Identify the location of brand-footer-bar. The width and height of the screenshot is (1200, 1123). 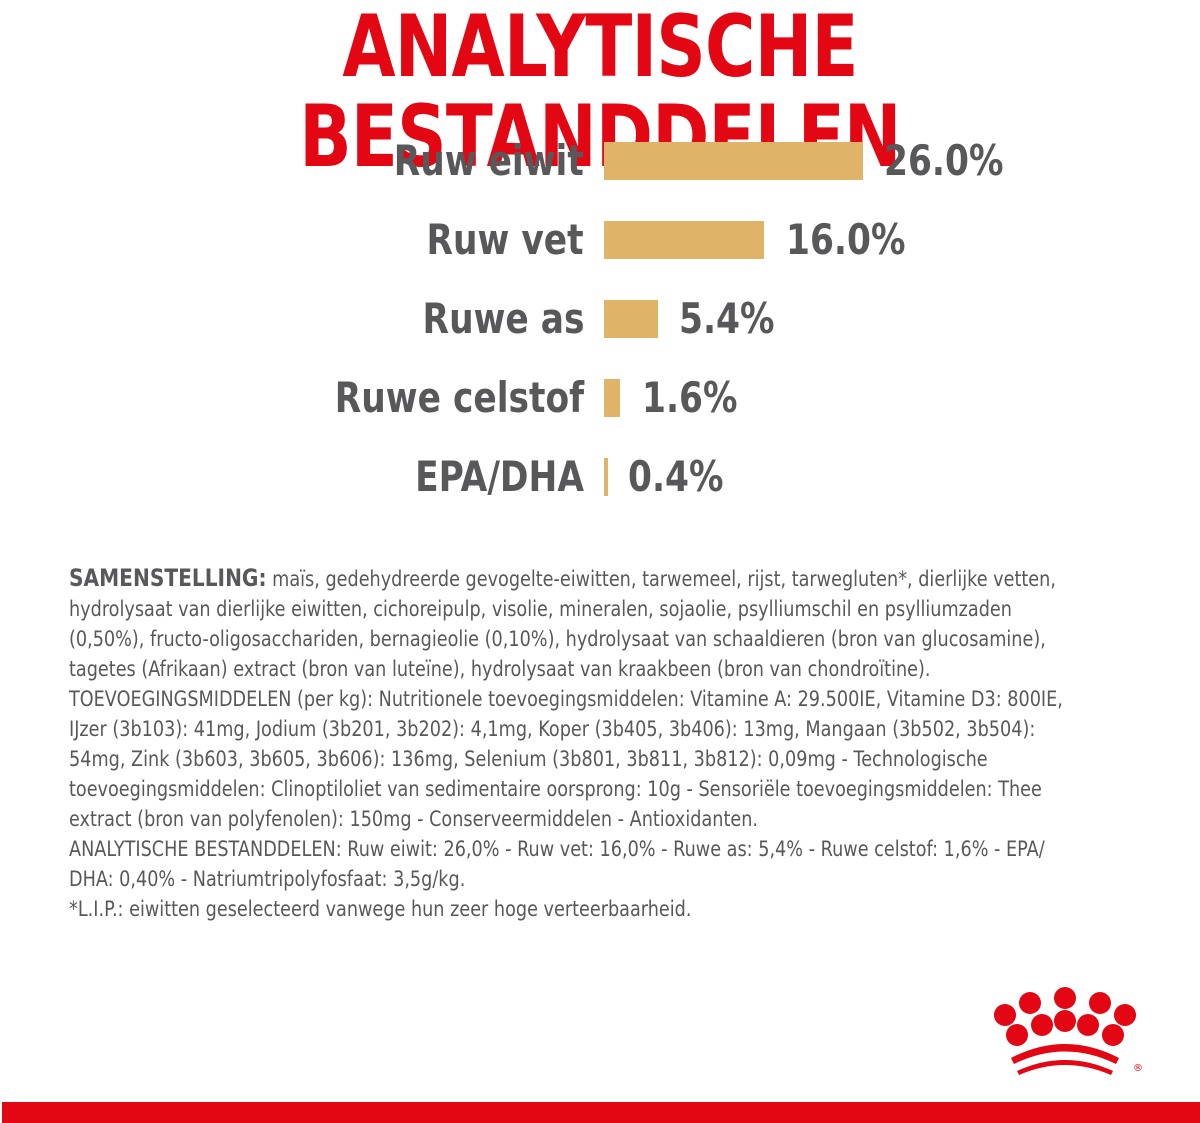
(601, 1112).